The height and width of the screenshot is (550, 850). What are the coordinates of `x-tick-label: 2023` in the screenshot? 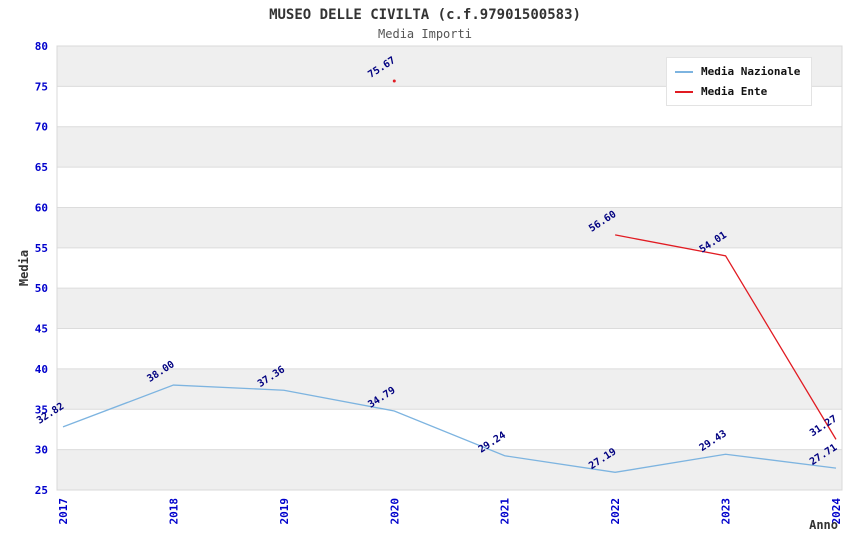 It's located at (726, 511).